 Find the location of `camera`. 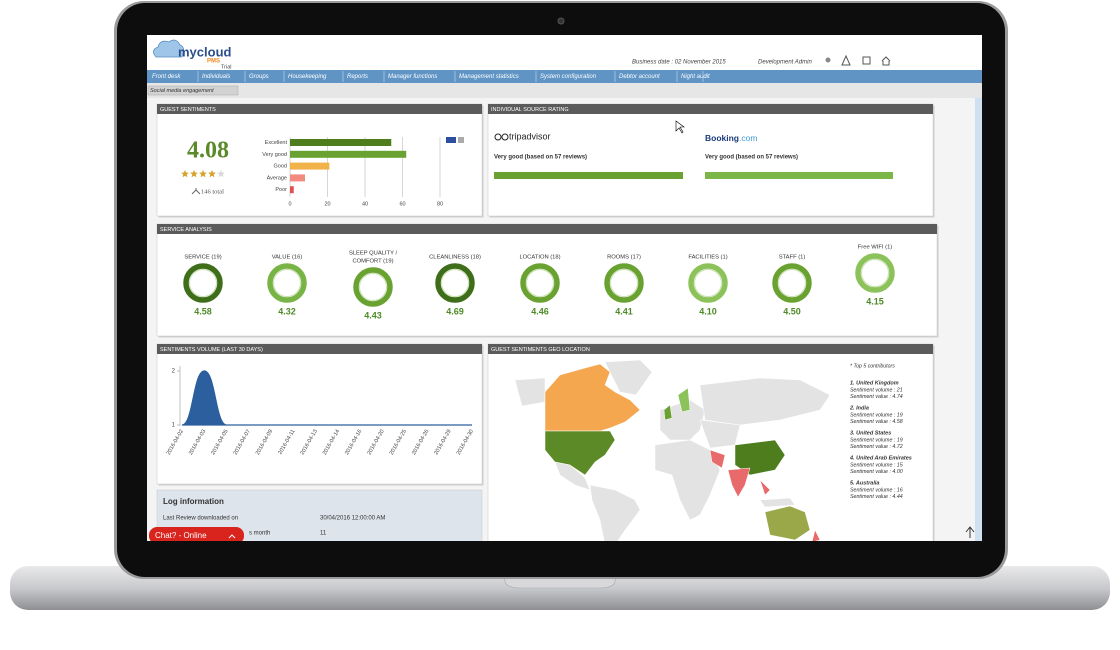

camera is located at coordinates (561, 21).